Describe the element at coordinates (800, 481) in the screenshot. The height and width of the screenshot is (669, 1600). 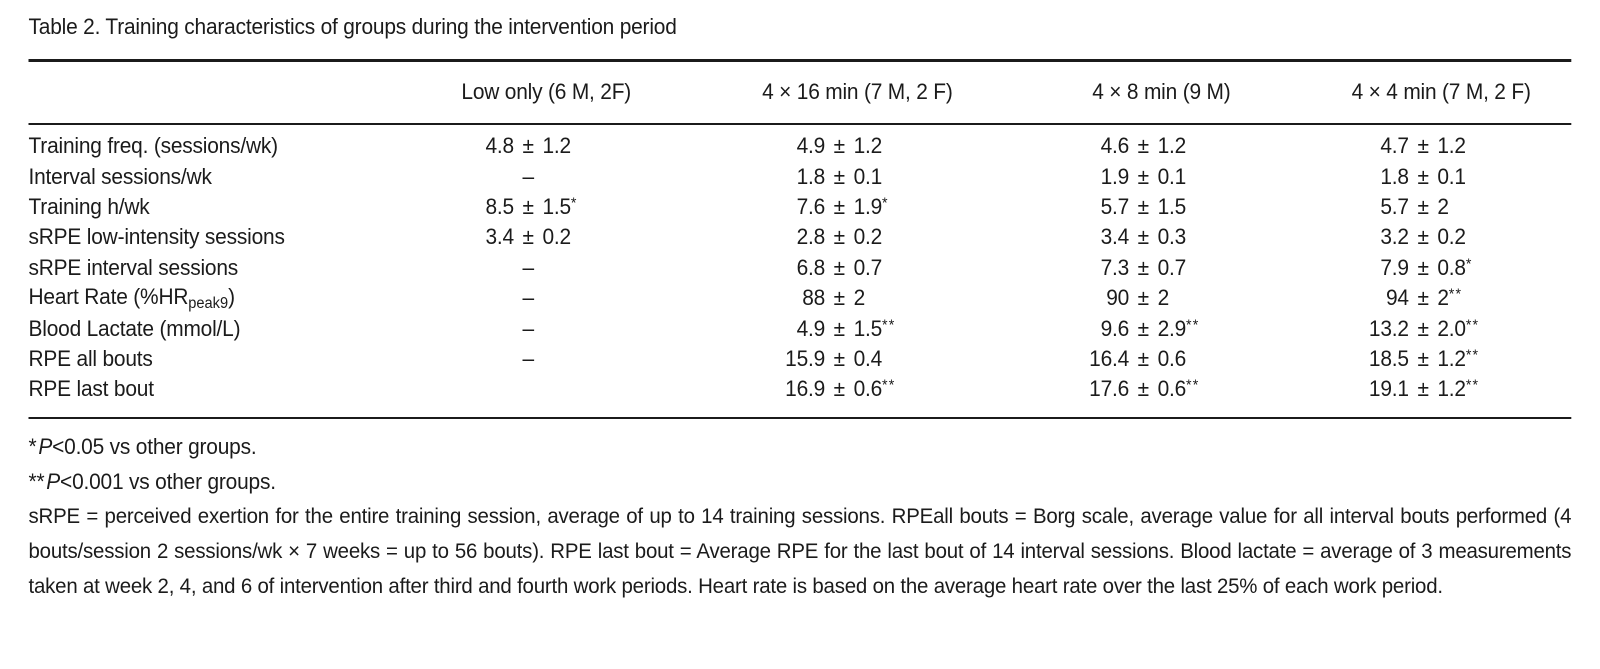
I see `significance-footnote: **P<0.001 vs other groups.` at that location.